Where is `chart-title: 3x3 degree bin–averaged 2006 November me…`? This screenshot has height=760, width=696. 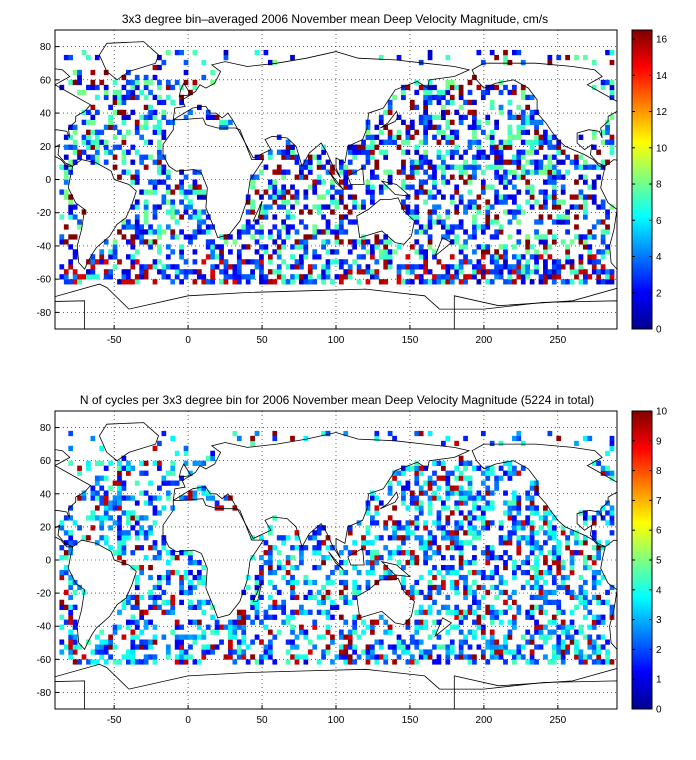 chart-title: 3x3 degree bin–averaged 2006 November me… is located at coordinates (335, 19).